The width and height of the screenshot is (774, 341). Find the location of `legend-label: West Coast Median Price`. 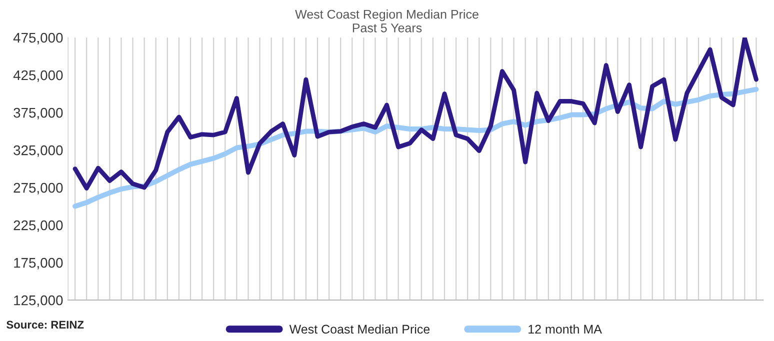

legend-label: West Coast Median Price is located at coordinates (359, 329).